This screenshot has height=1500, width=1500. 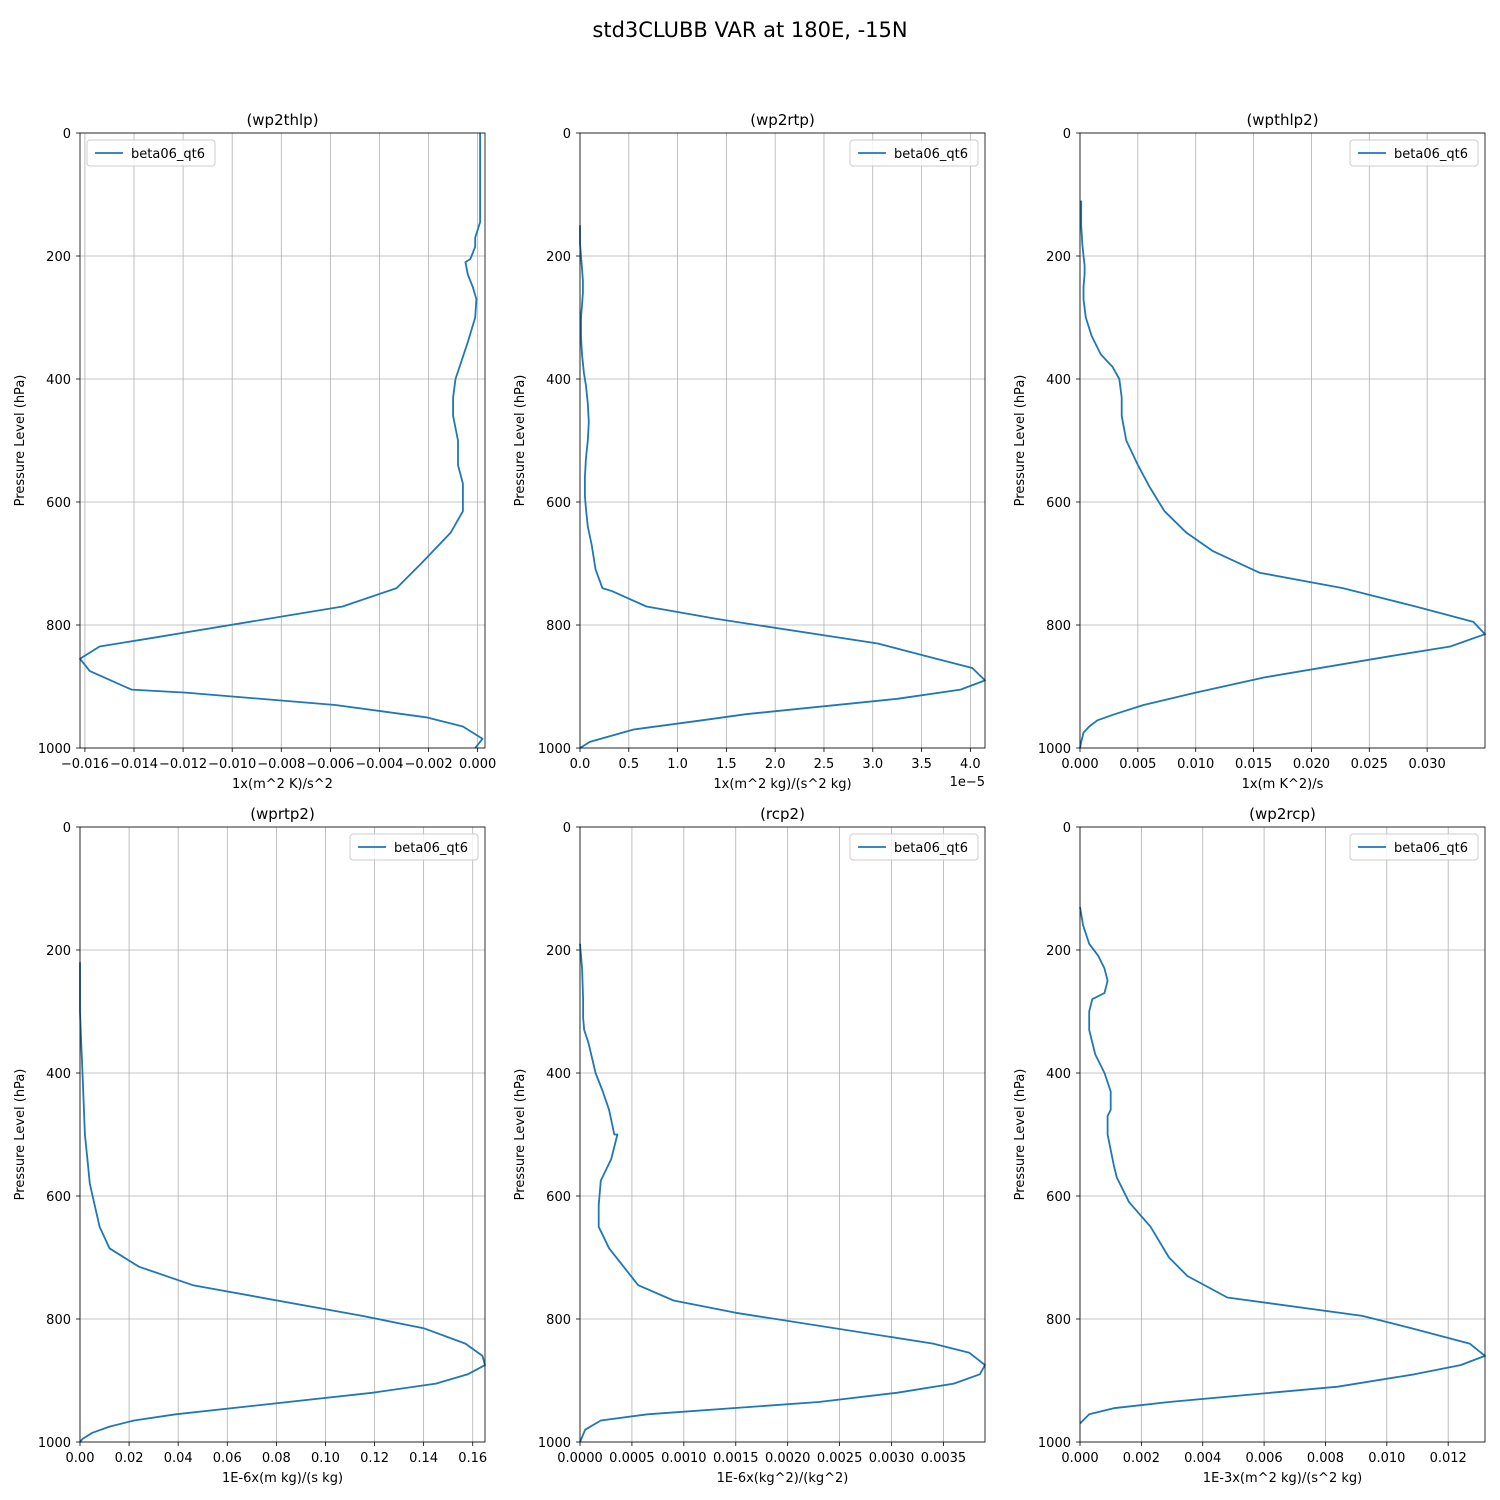 What do you see at coordinates (782, 784) in the screenshot?
I see `x-axis-label: 1x(m^2 kg)/(s^2 kg)` at bounding box center [782, 784].